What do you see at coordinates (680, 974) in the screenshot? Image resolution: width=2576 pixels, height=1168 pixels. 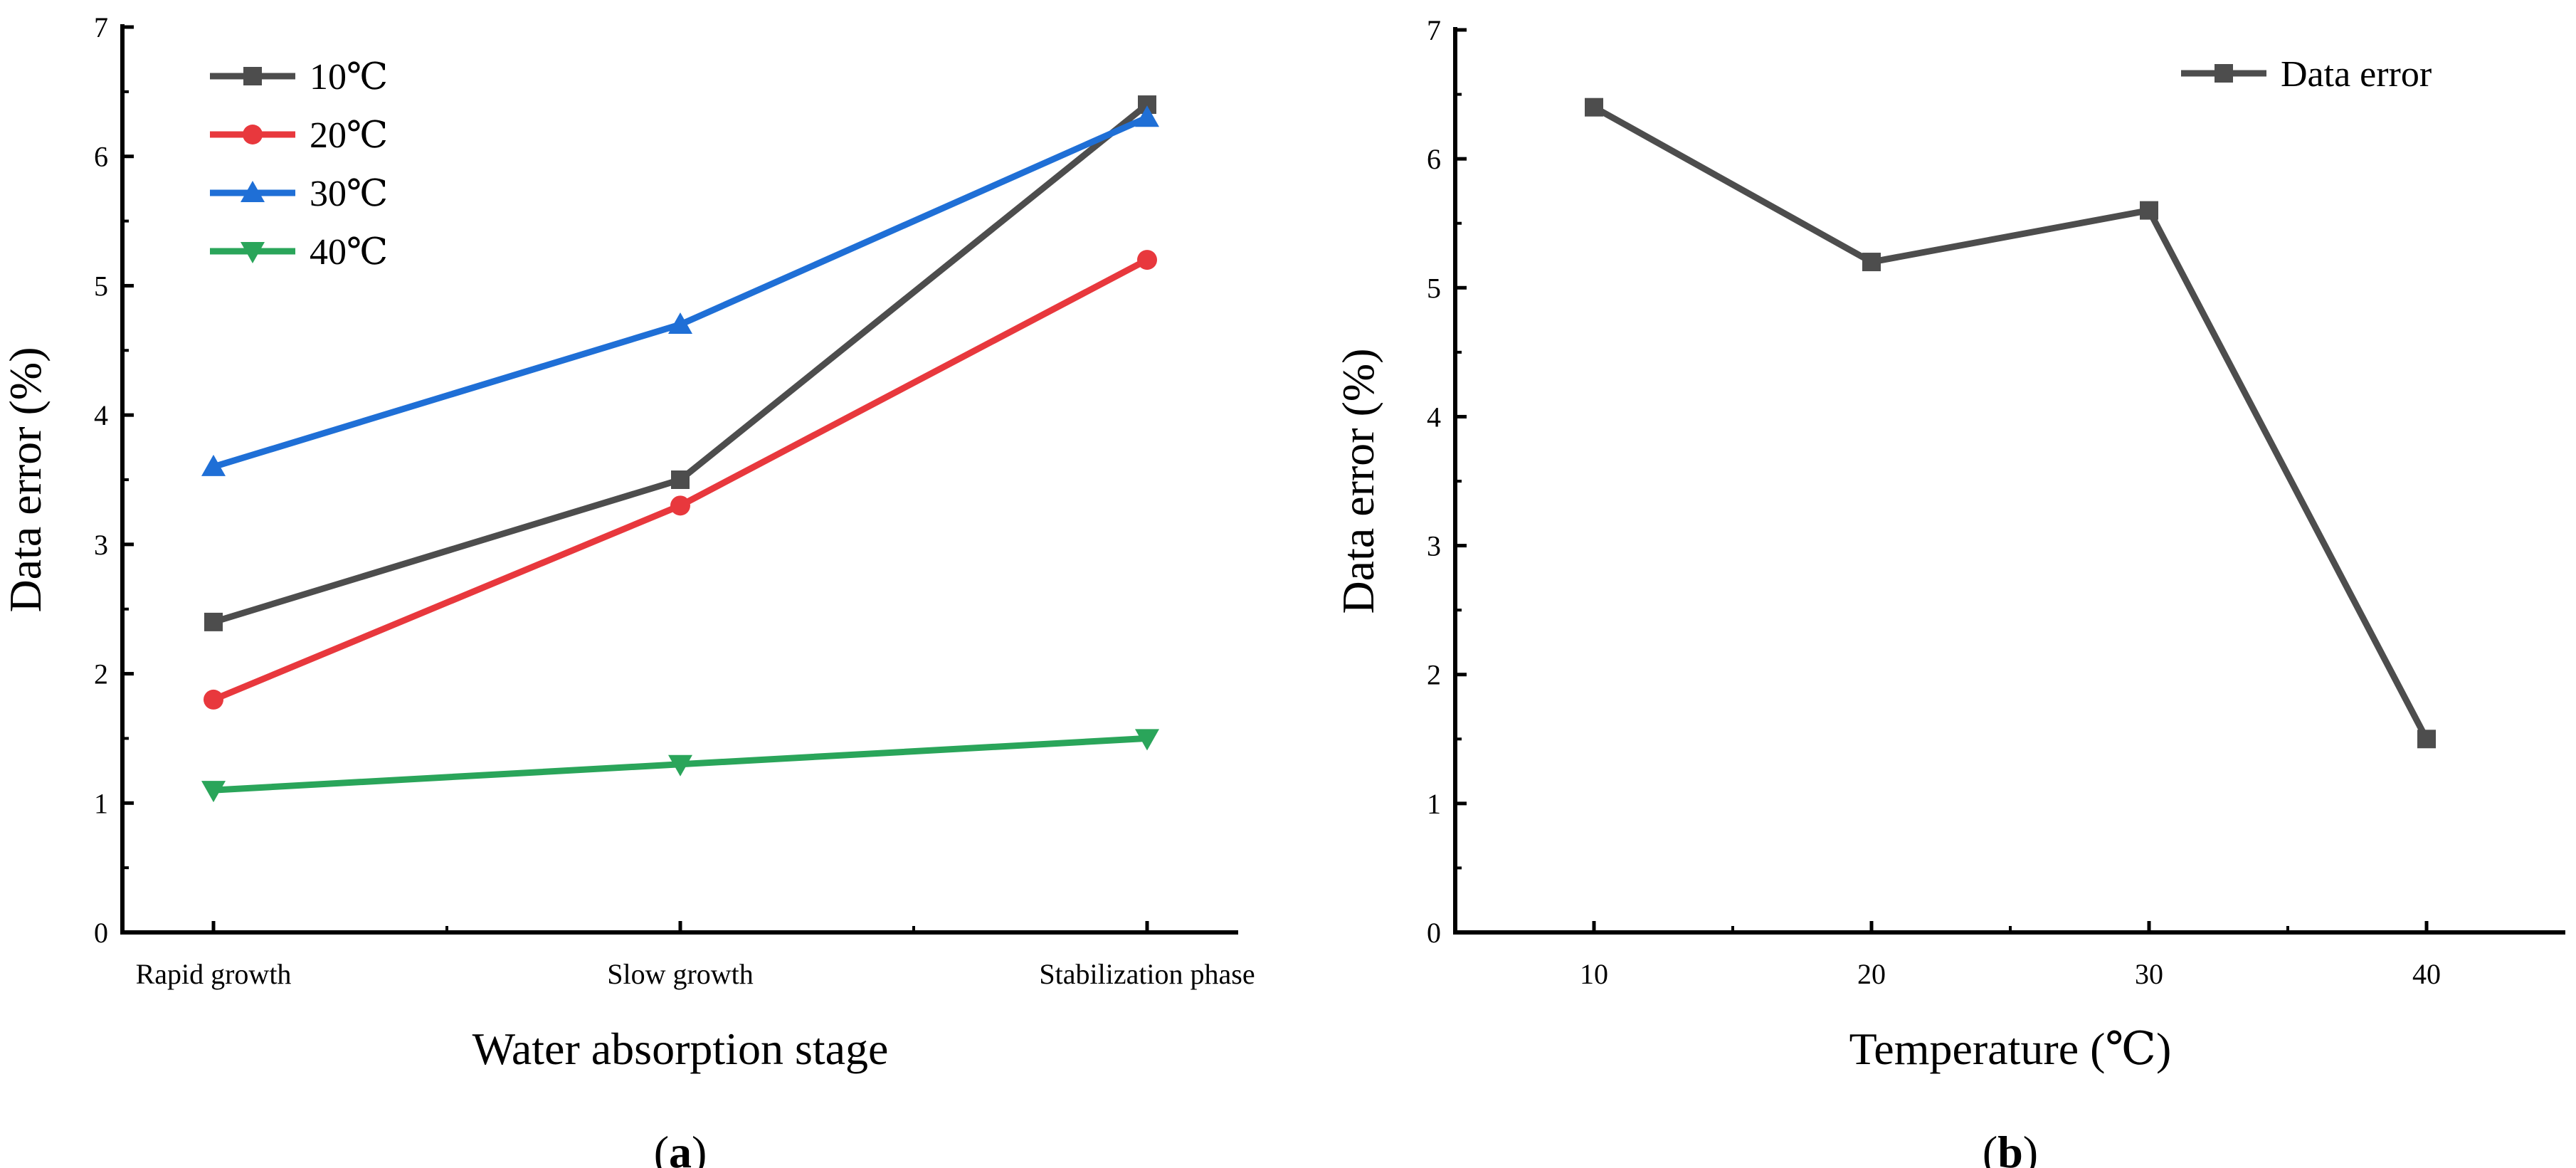 I see `x-tick-label: Slow growth` at bounding box center [680, 974].